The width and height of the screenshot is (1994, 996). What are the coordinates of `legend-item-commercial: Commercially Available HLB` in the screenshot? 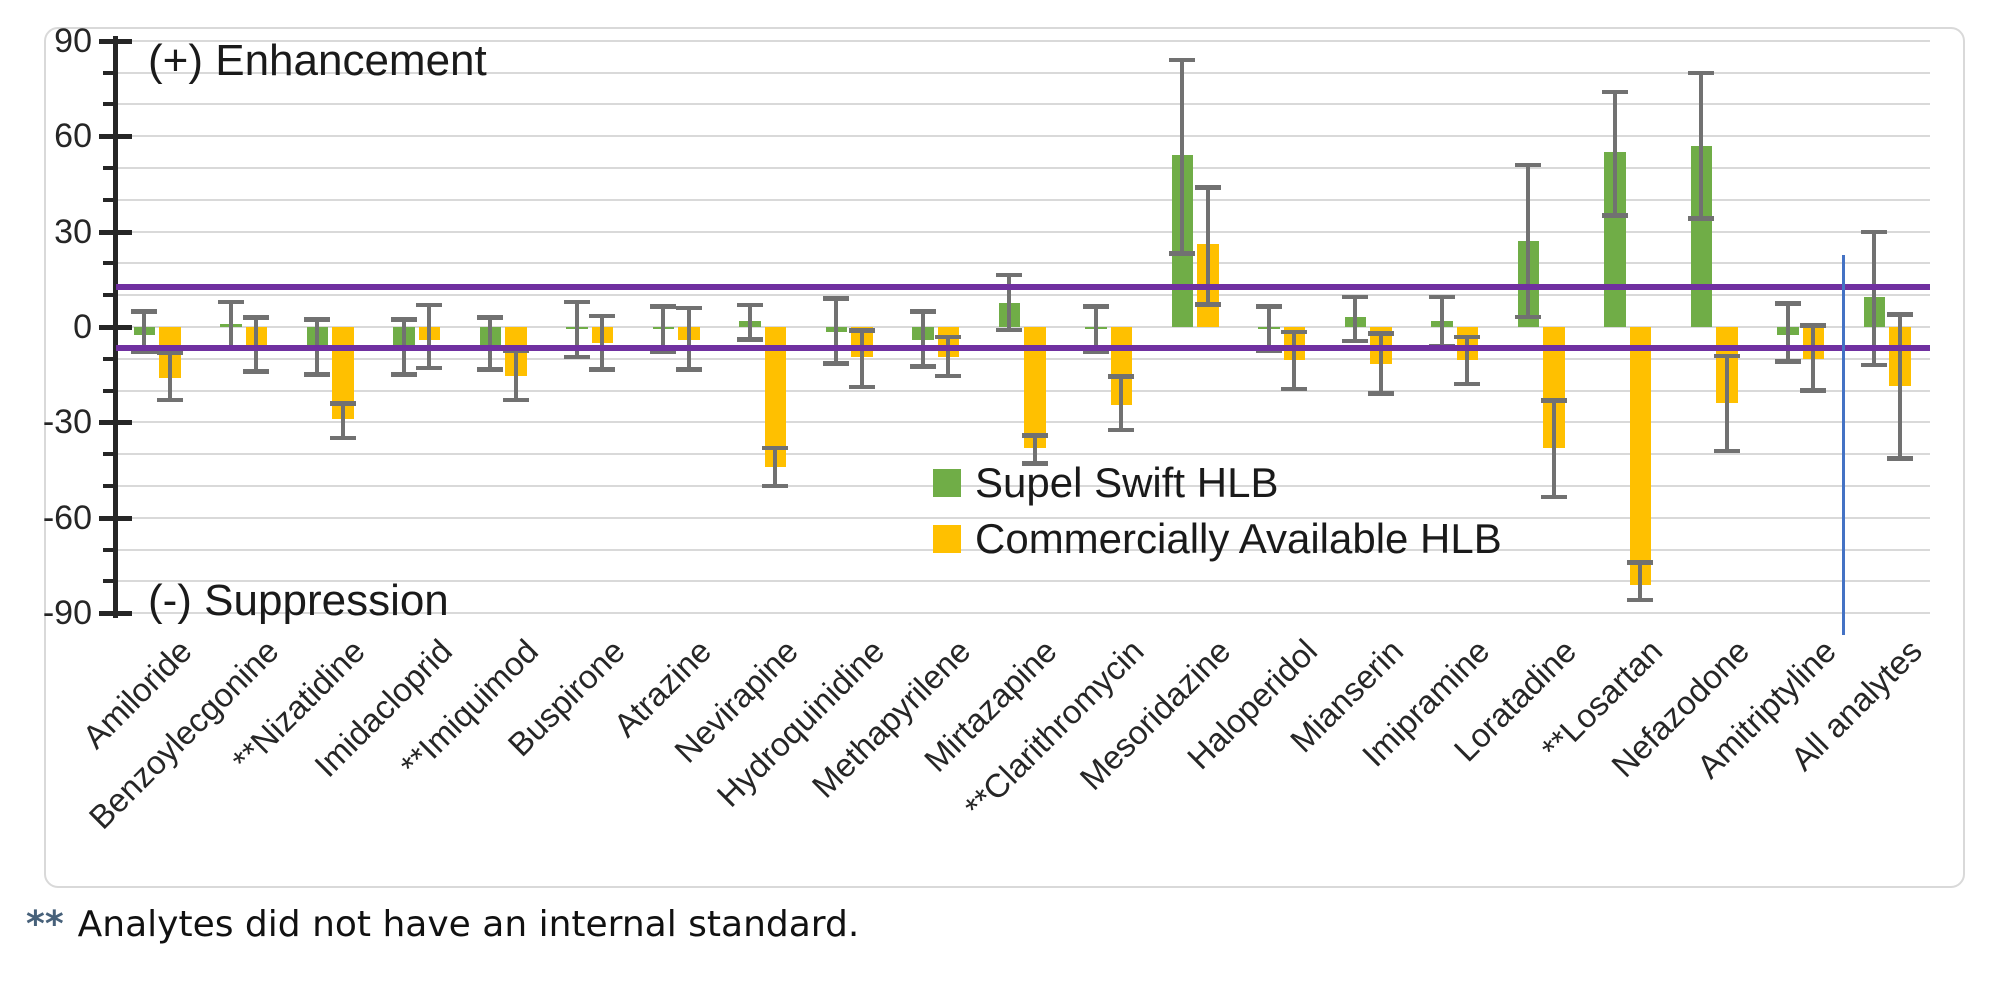 It's located at (1217, 538).